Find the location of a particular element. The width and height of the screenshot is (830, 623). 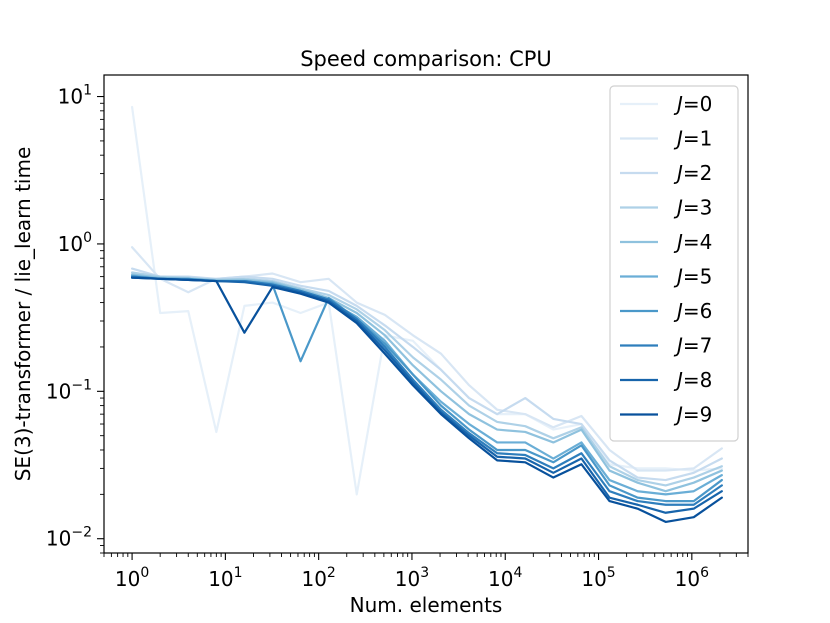

y-tick-label: 10⁰ is located at coordinates (75, 243).